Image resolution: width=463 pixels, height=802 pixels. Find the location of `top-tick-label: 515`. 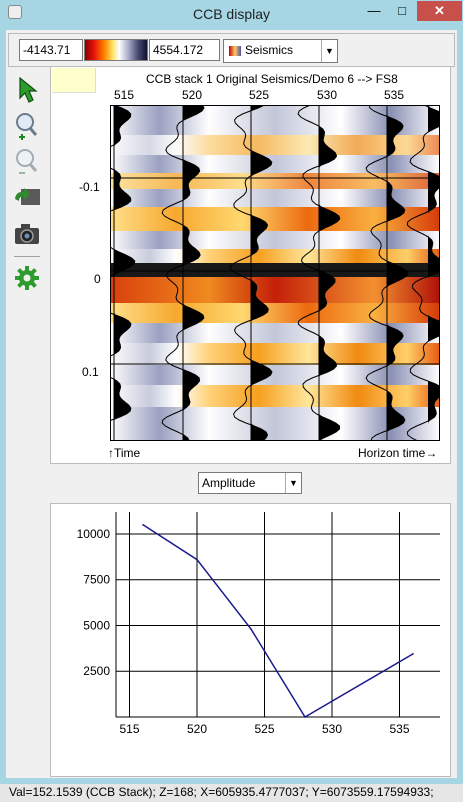

top-tick-label: 515 is located at coordinates (124, 95).